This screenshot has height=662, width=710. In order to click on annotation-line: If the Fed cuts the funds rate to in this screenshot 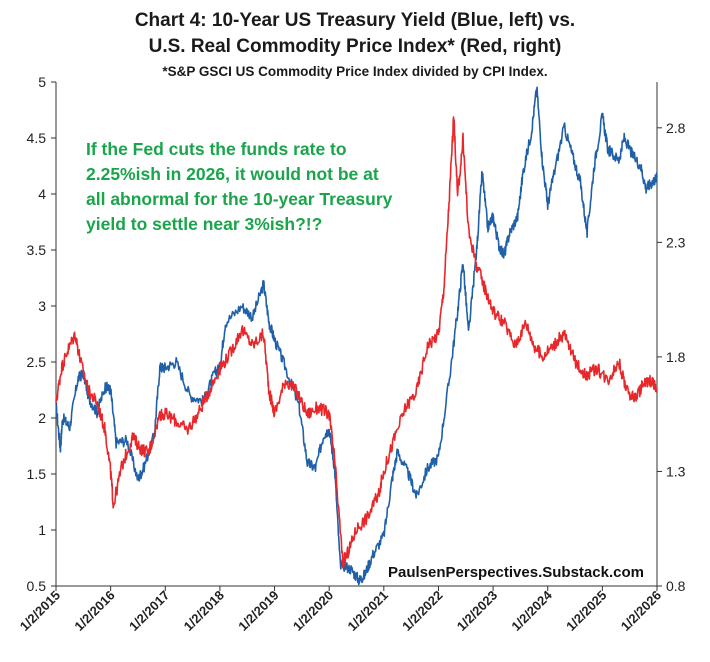, I will do `click(216, 149)`.